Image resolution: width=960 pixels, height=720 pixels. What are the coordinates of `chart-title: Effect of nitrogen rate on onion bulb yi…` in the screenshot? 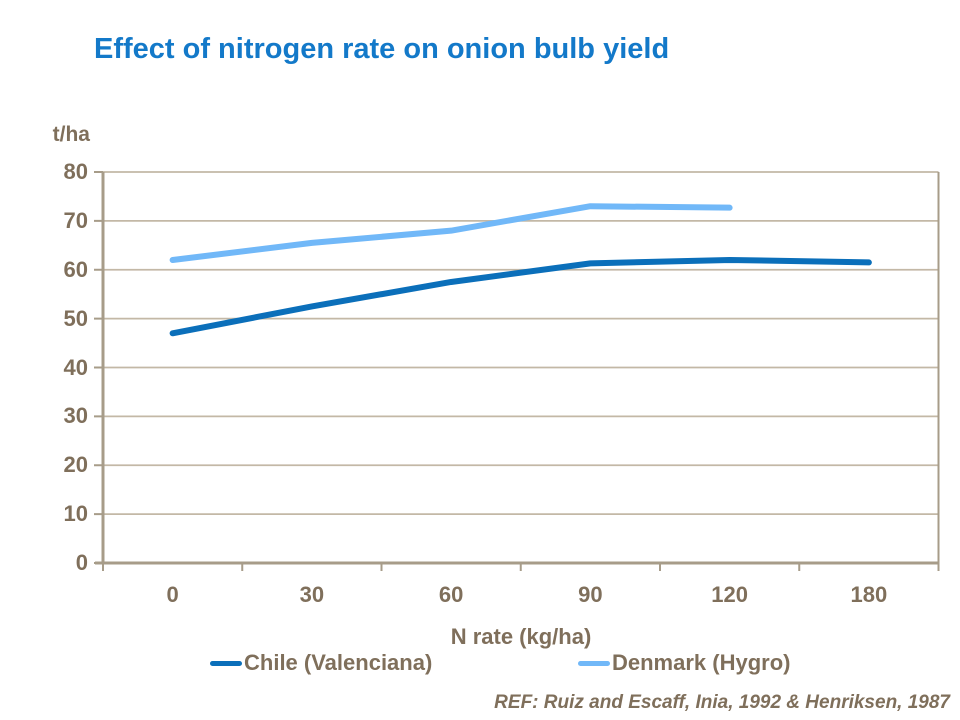 It's located at (382, 49).